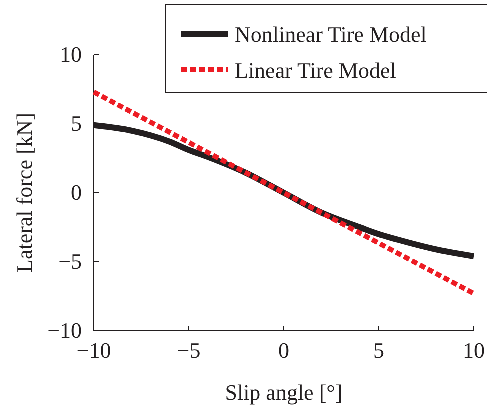  I want to click on x-axis-title: Slip angle [°], so click(284, 392).